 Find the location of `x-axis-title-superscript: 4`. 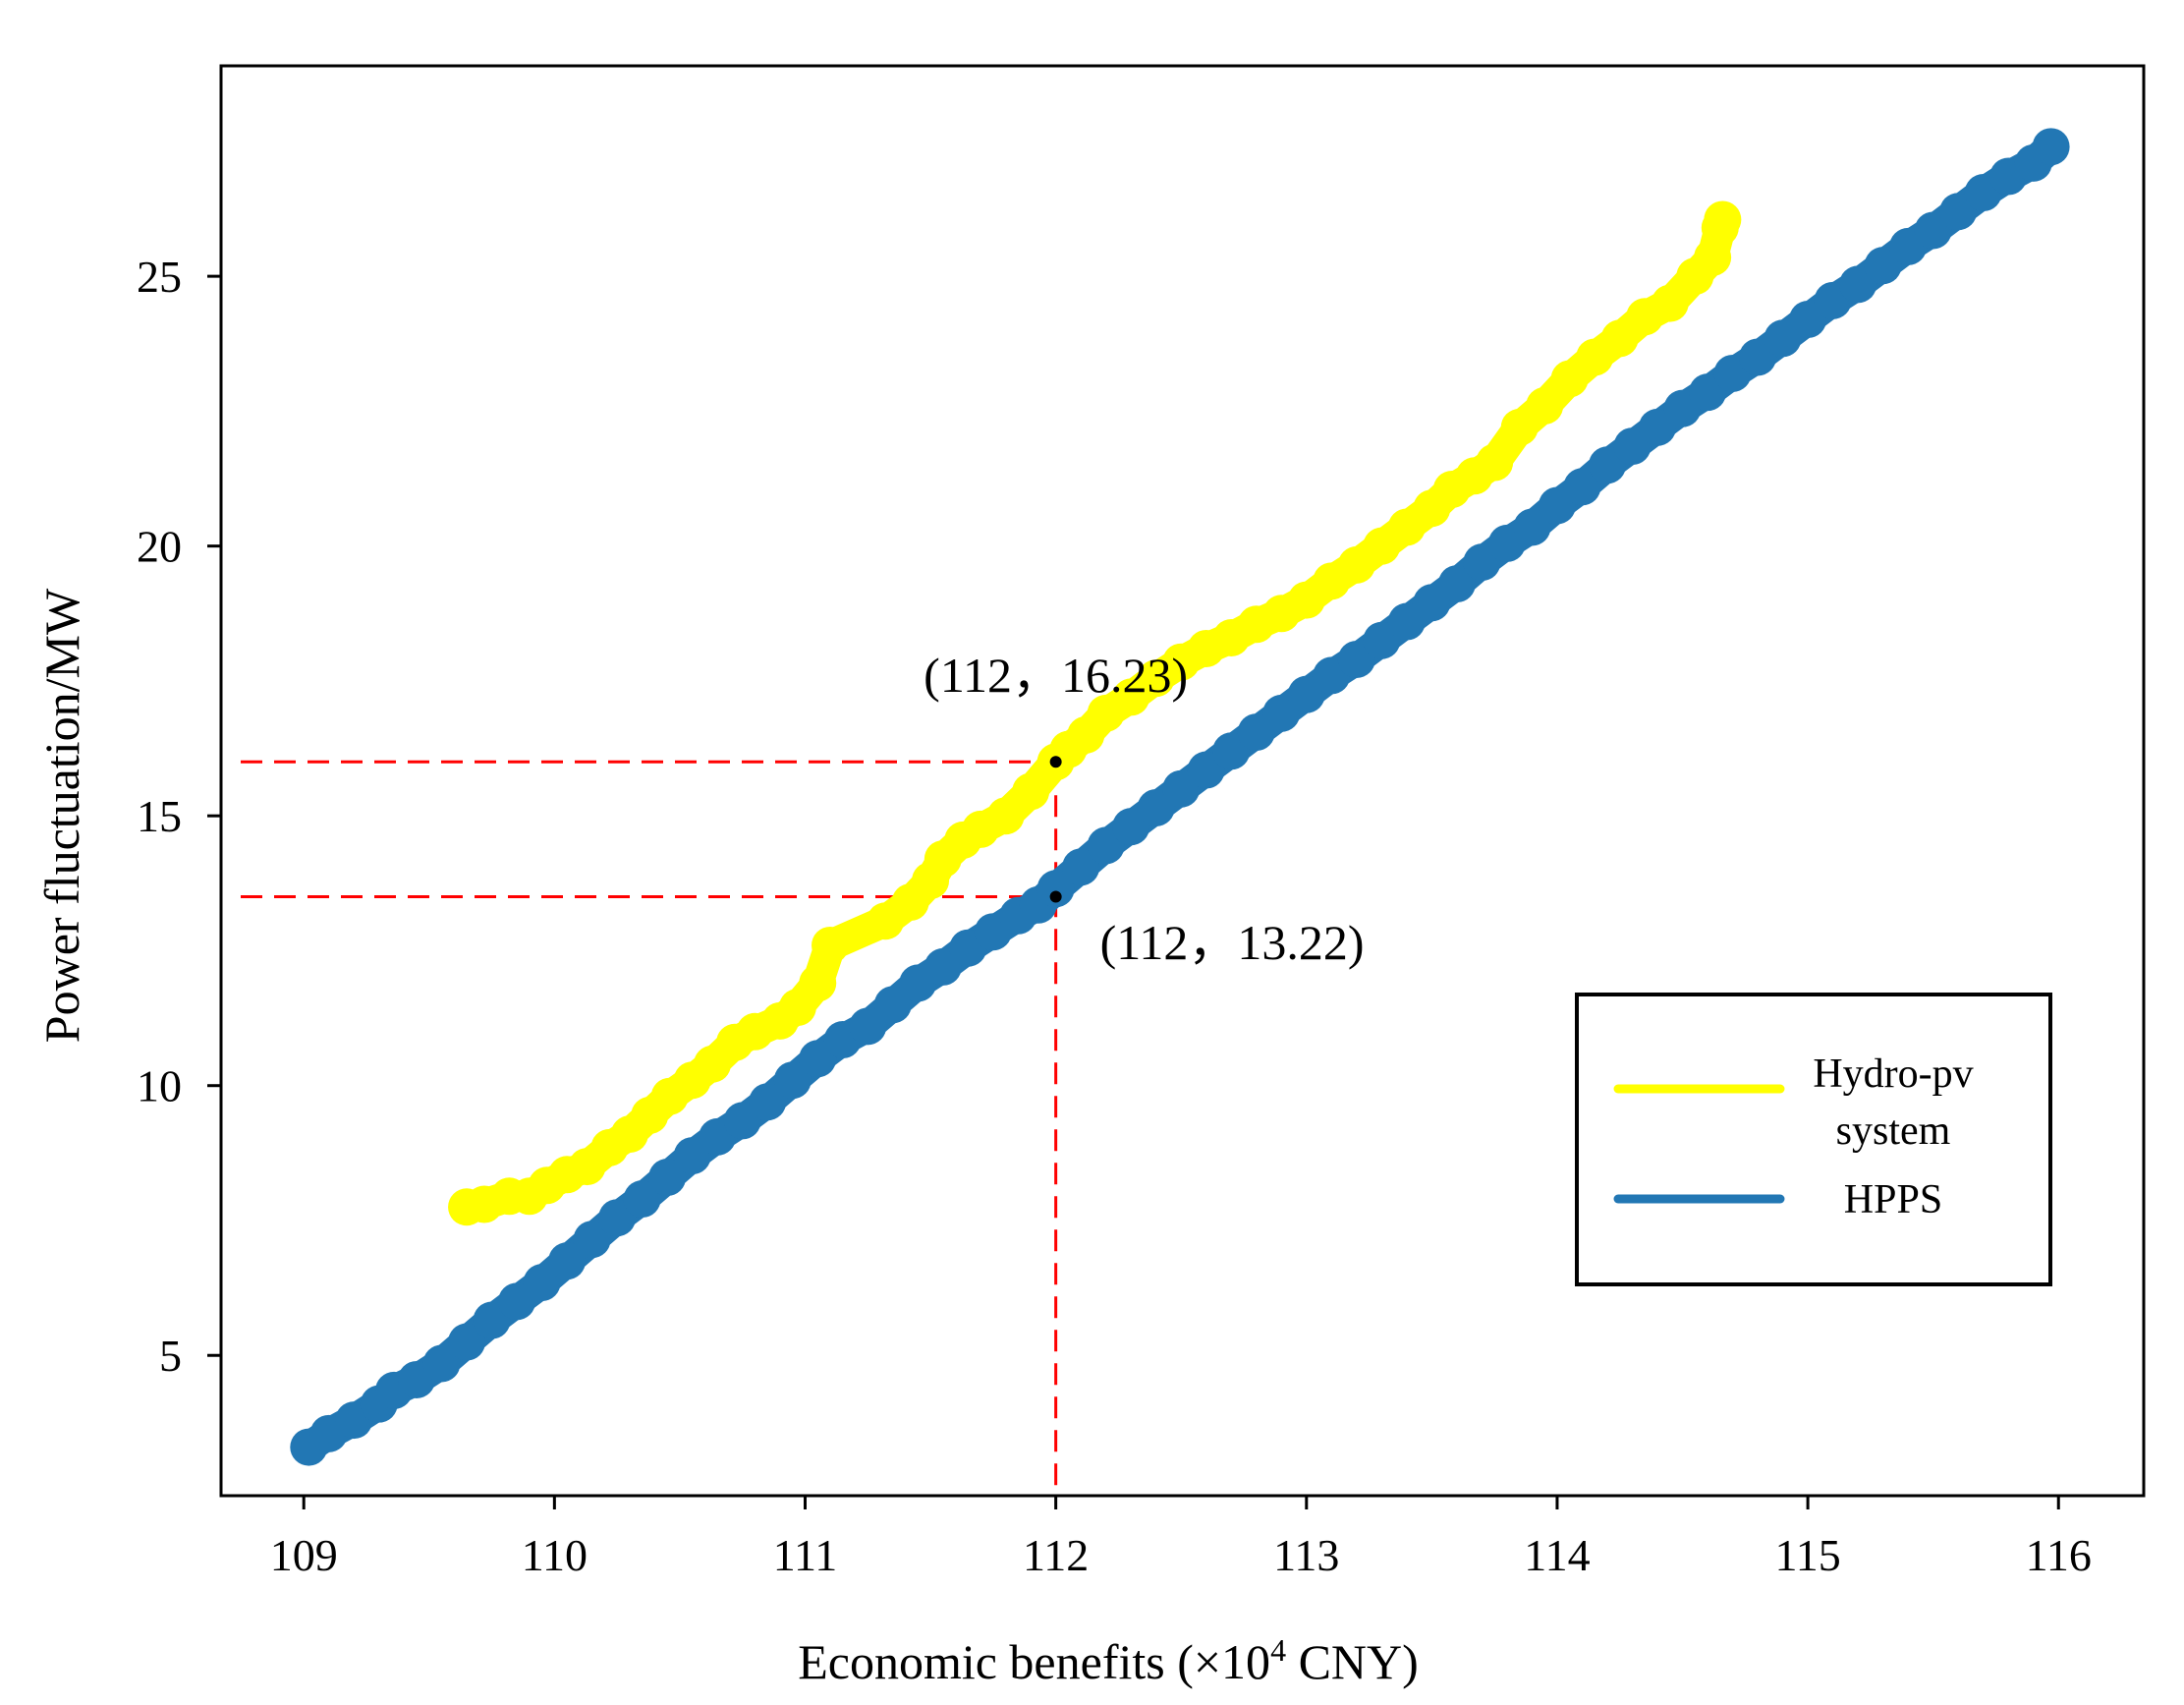

x-axis-title-superscript: 4 is located at coordinates (1278, 1650).